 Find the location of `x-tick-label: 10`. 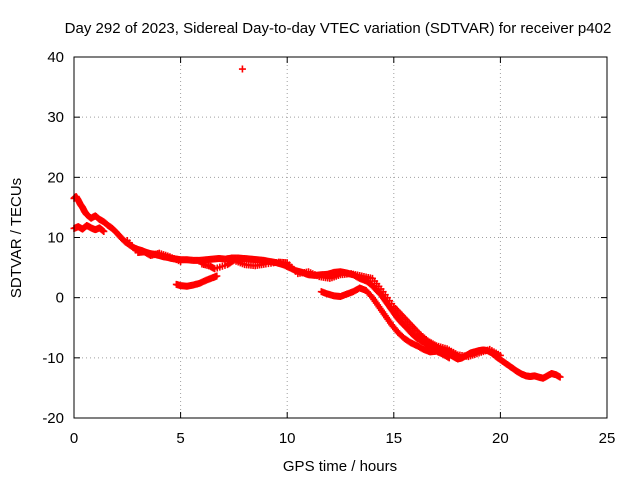

x-tick-label: 10 is located at coordinates (287, 438).